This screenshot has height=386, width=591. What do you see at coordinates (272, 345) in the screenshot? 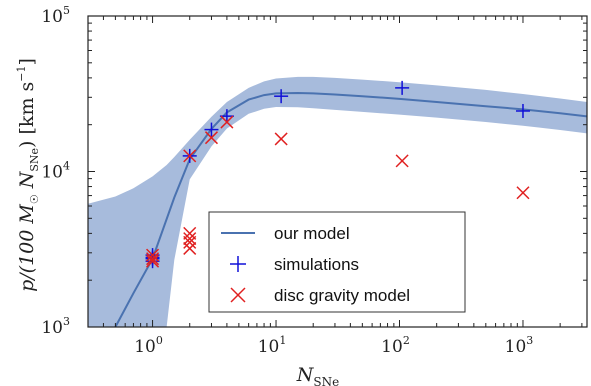
I see `x-tick-label: 10¹` at bounding box center [272, 345].